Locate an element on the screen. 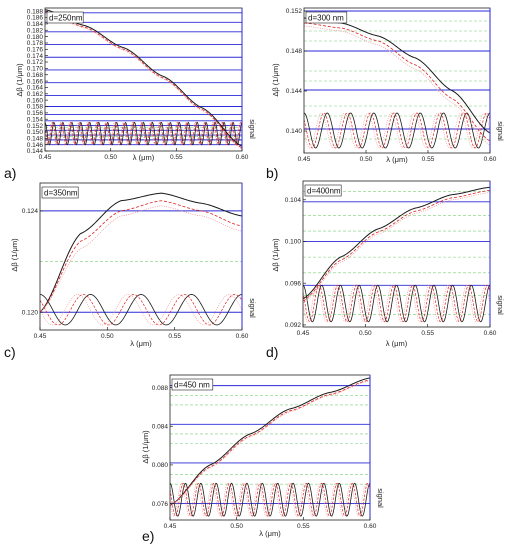 The width and height of the screenshot is (520, 550). y-tick-label: 0.124 is located at coordinates (30, 211).